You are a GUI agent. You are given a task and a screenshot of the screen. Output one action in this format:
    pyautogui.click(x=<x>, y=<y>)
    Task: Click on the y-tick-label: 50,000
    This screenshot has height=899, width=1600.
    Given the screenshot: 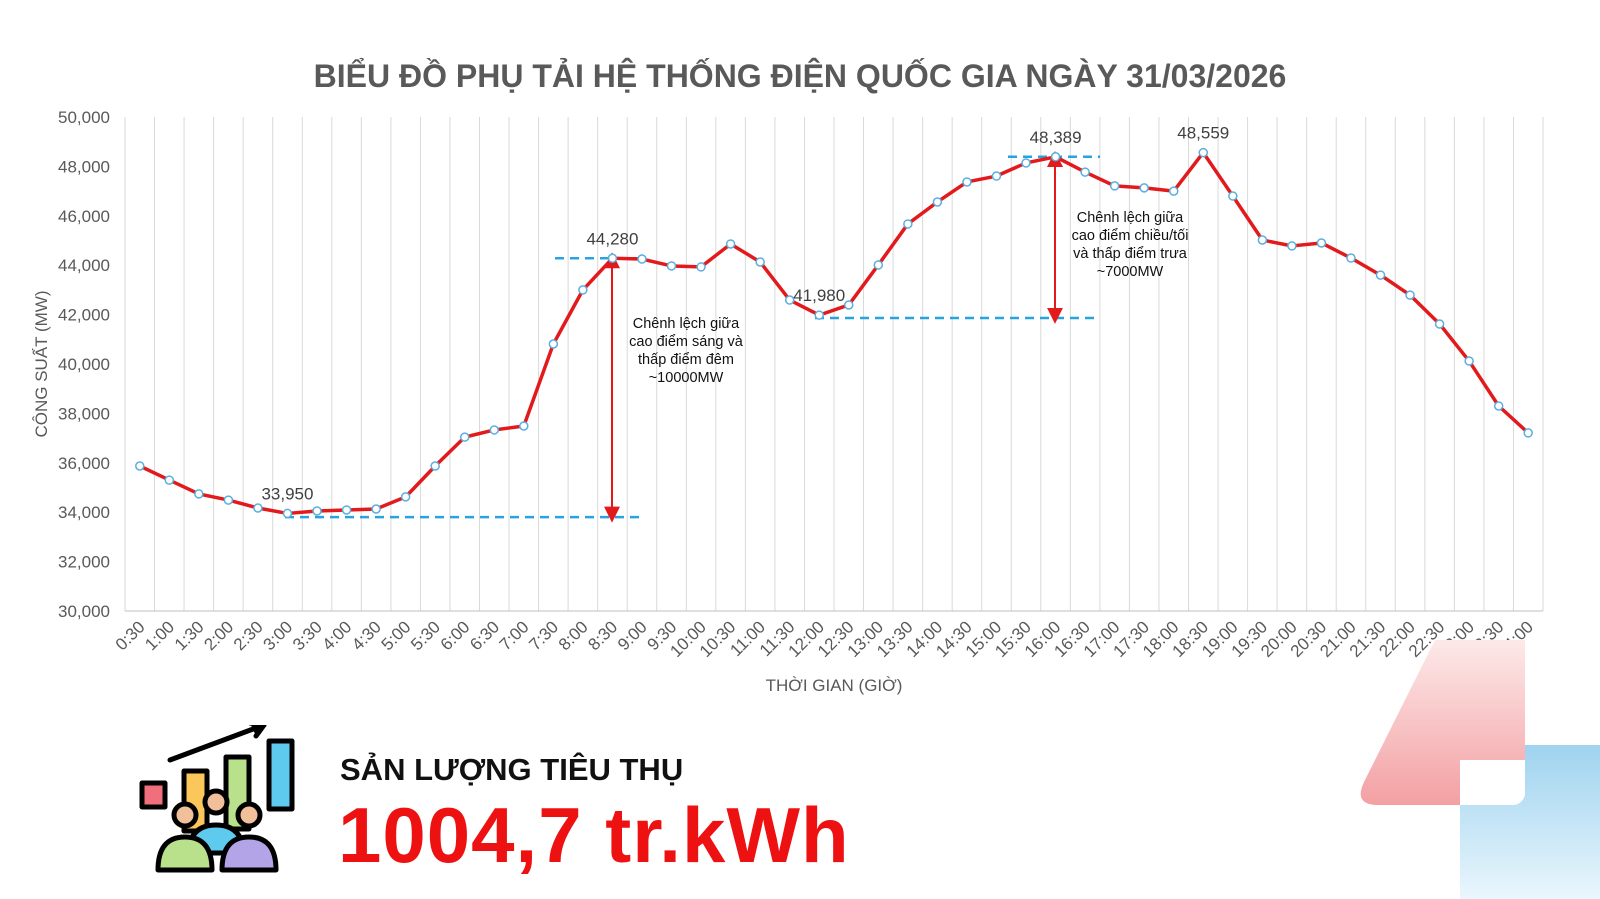 What is the action you would take?
    pyautogui.click(x=84, y=117)
    